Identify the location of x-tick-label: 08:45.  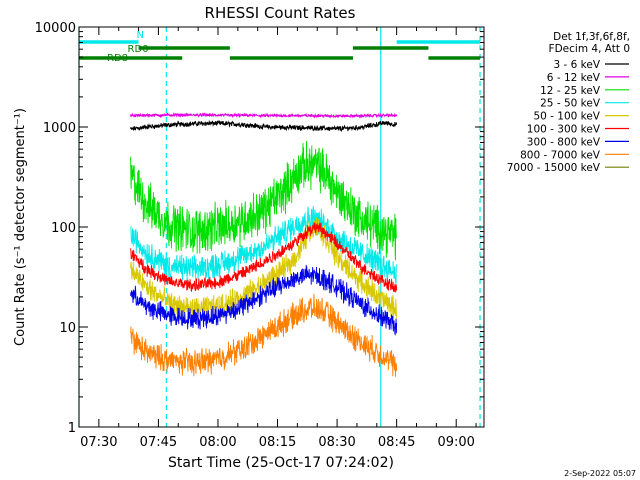
(396, 442).